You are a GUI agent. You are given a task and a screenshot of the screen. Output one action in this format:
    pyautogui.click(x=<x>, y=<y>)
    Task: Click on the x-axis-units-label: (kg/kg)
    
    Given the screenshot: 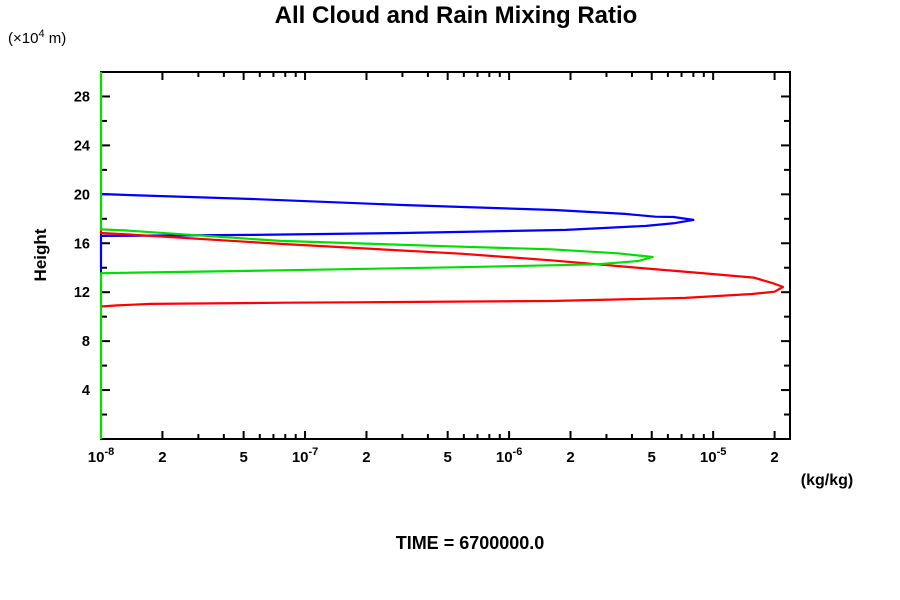 What is the action you would take?
    pyautogui.click(x=827, y=480)
    